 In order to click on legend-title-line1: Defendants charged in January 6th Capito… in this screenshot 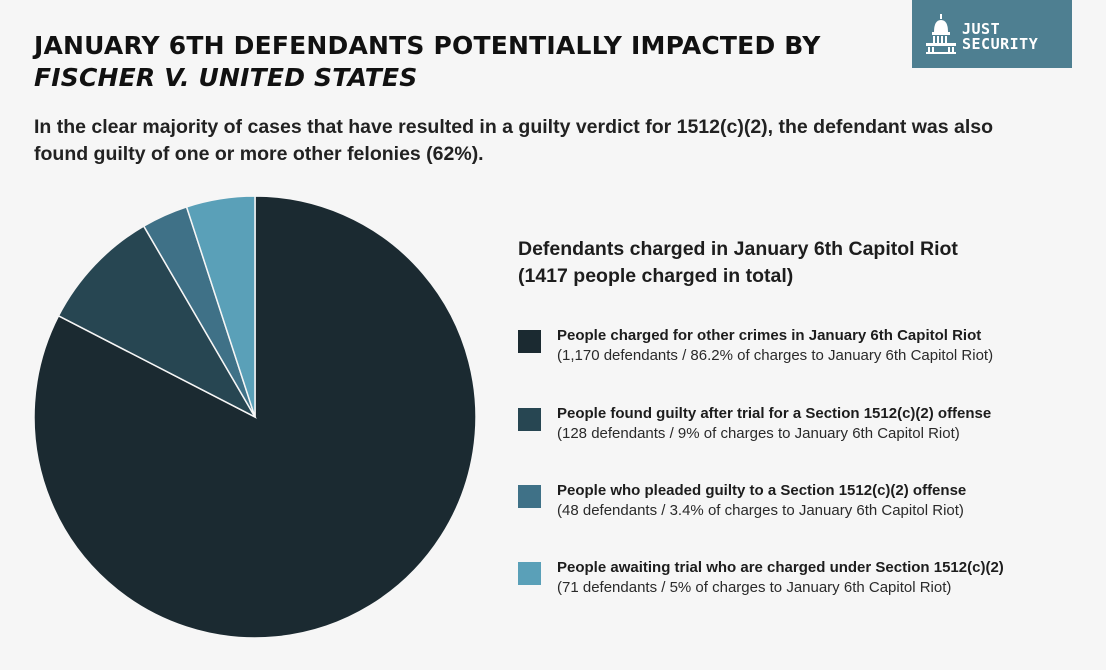, I will do `click(738, 249)`.